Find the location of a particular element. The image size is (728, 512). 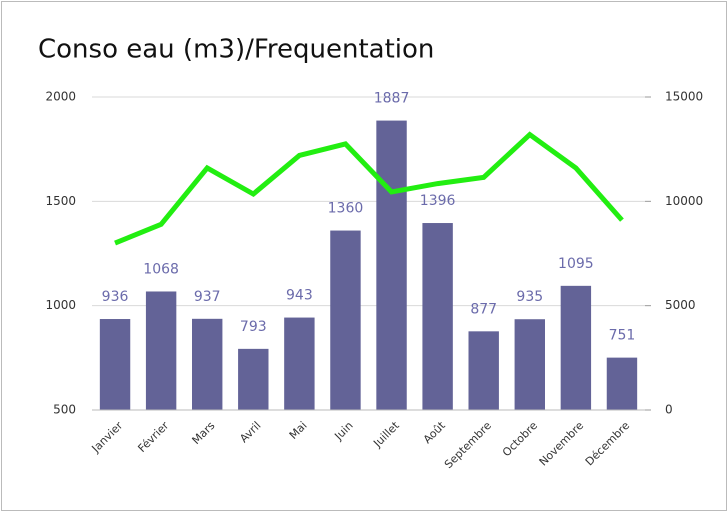

y-tick-label: 1000 is located at coordinates (60, 305).